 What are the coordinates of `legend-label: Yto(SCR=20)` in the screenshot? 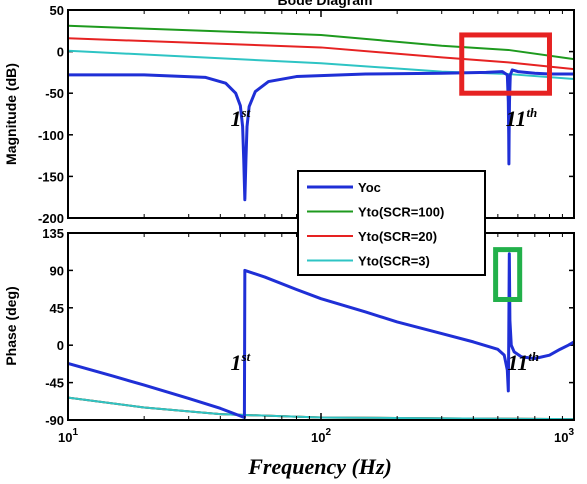 It's located at (397, 236).